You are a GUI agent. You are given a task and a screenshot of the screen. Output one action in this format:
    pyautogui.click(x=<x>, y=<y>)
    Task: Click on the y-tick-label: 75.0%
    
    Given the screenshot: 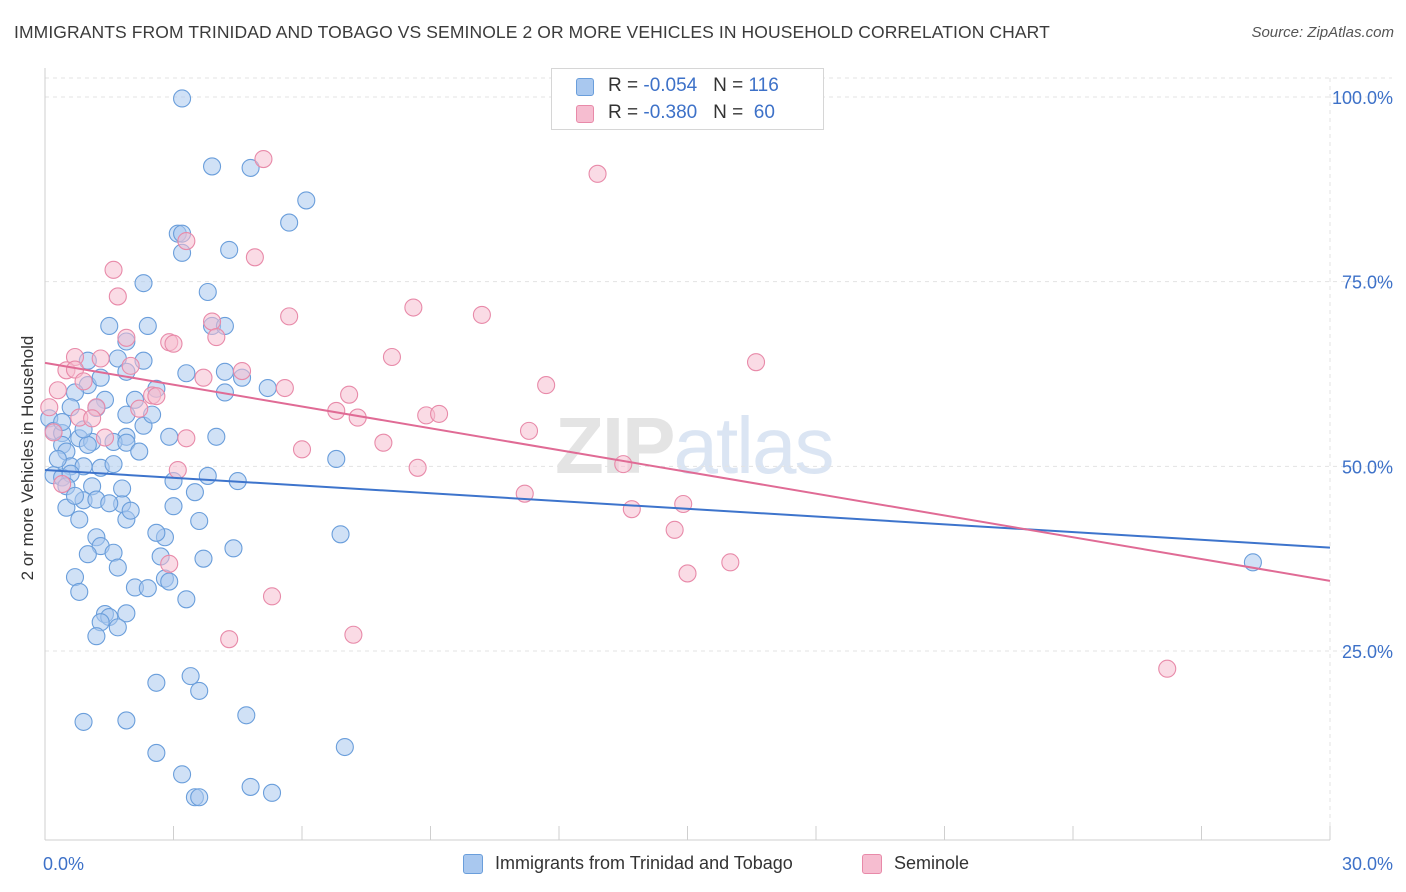 What is the action you would take?
    pyautogui.click(x=1367, y=283)
    